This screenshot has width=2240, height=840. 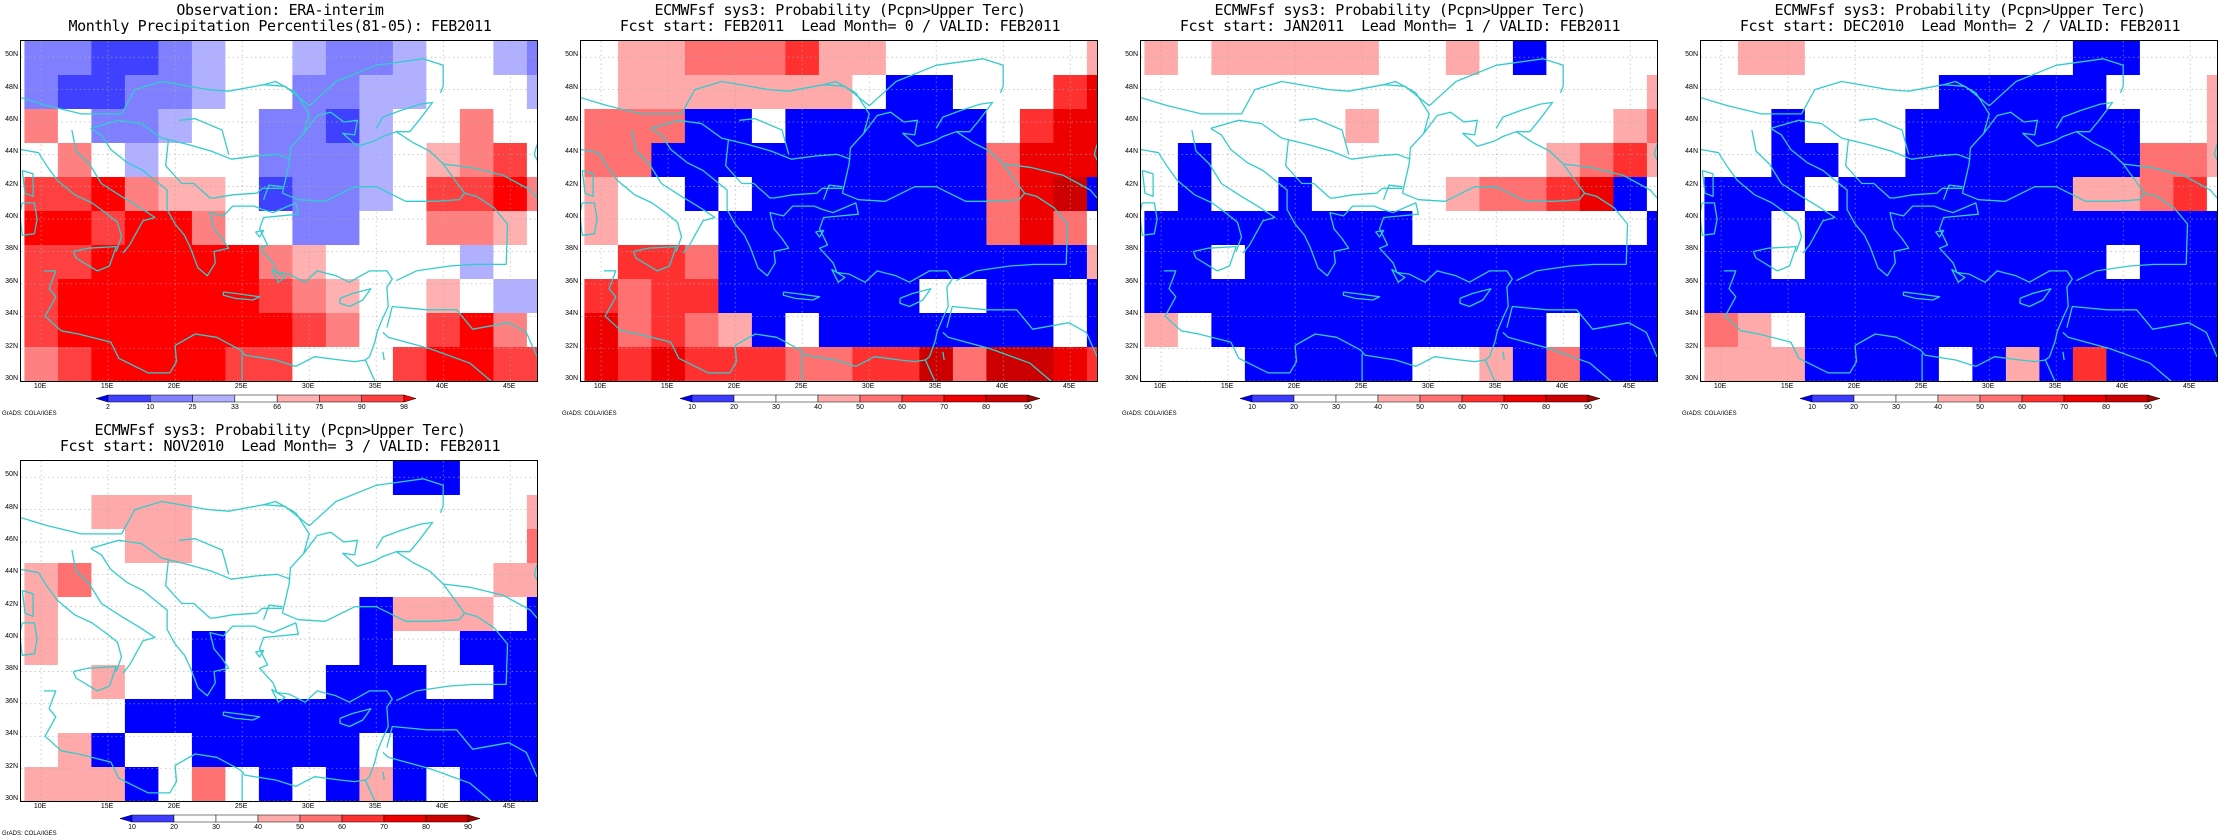 What do you see at coordinates (342, 827) in the screenshot?
I see `colorbar-label: 60` at bounding box center [342, 827].